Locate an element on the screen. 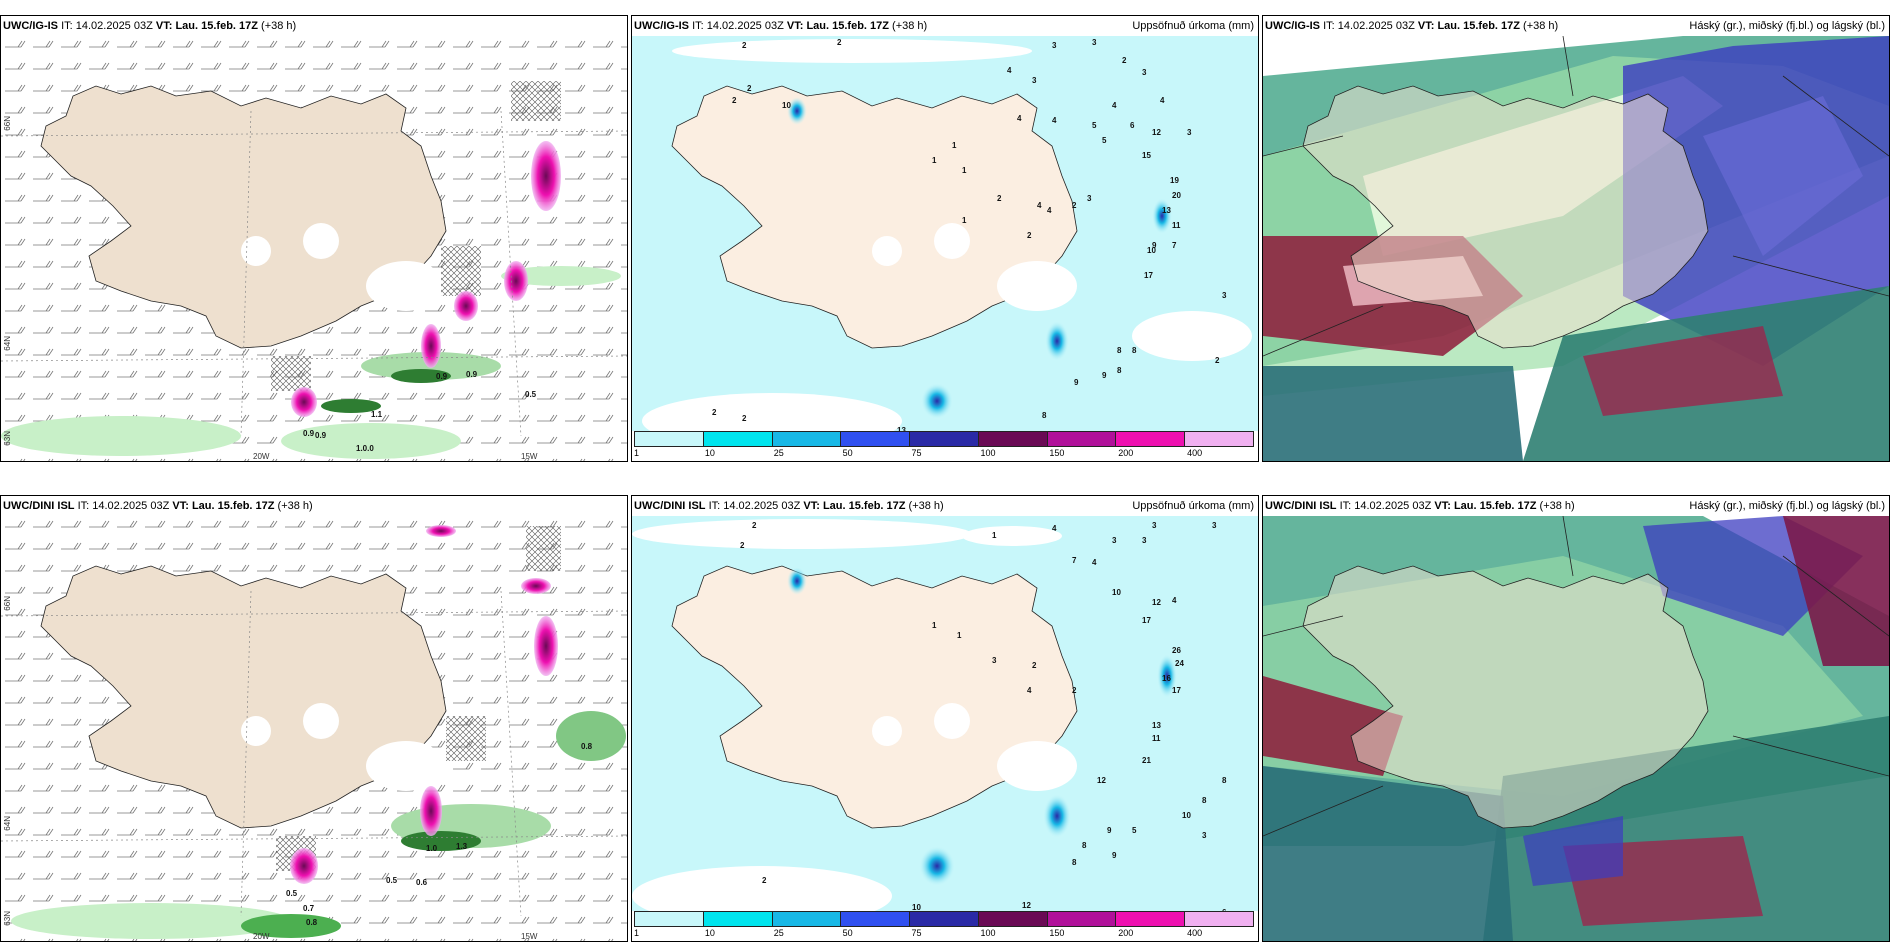  colorbar-label: 10 is located at coordinates (709, 933).